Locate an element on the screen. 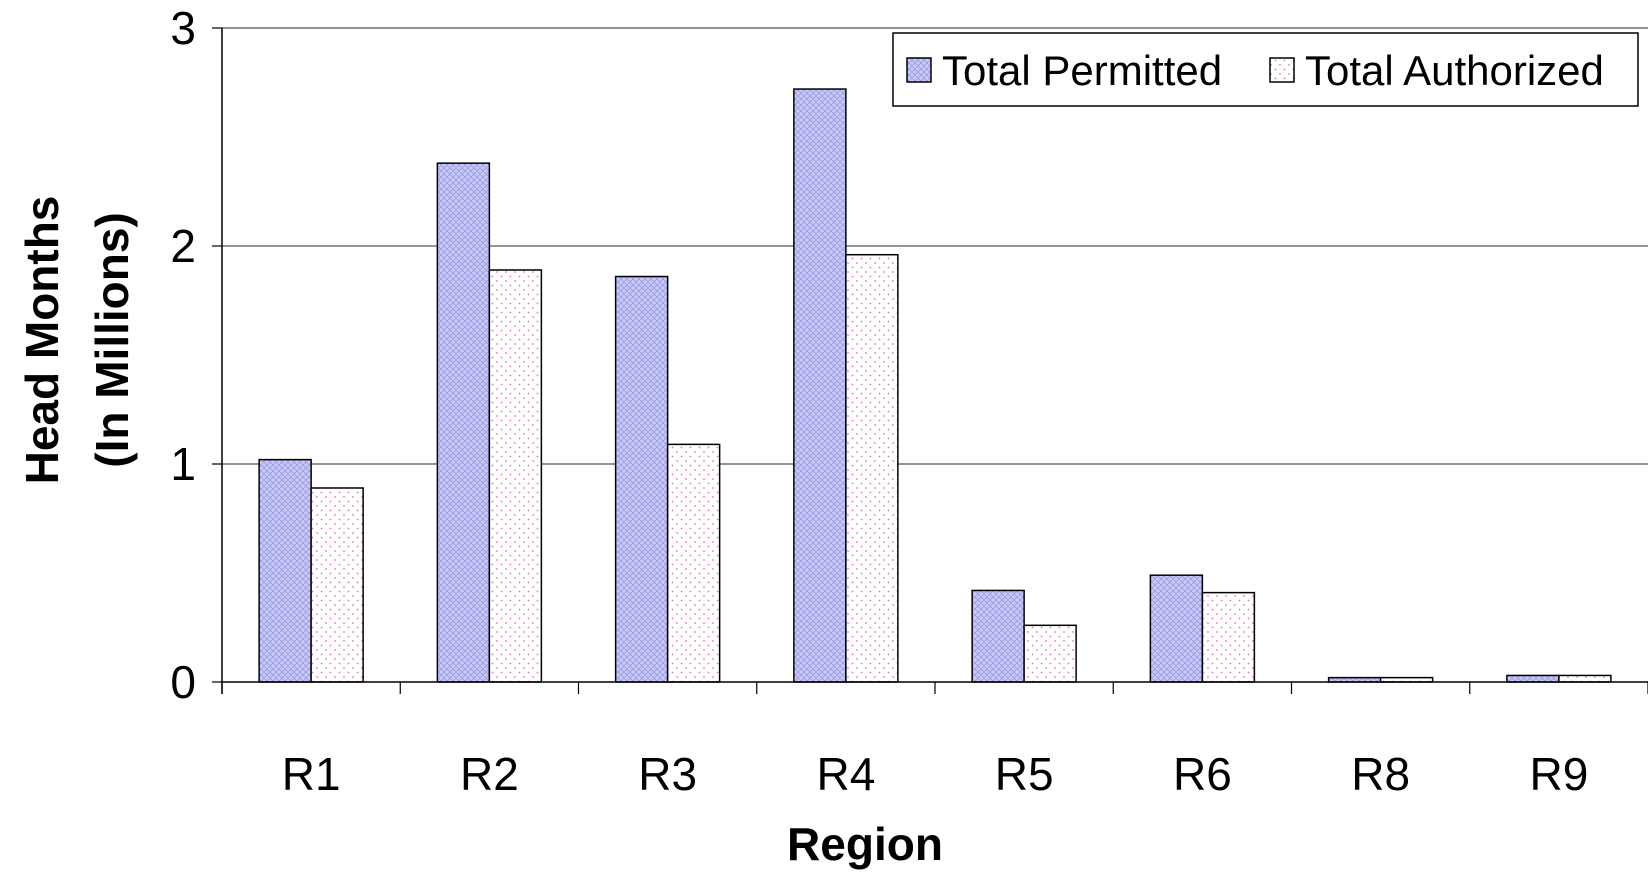 This screenshot has width=1648, height=878. bar-r9-total-permitted is located at coordinates (1533, 678).